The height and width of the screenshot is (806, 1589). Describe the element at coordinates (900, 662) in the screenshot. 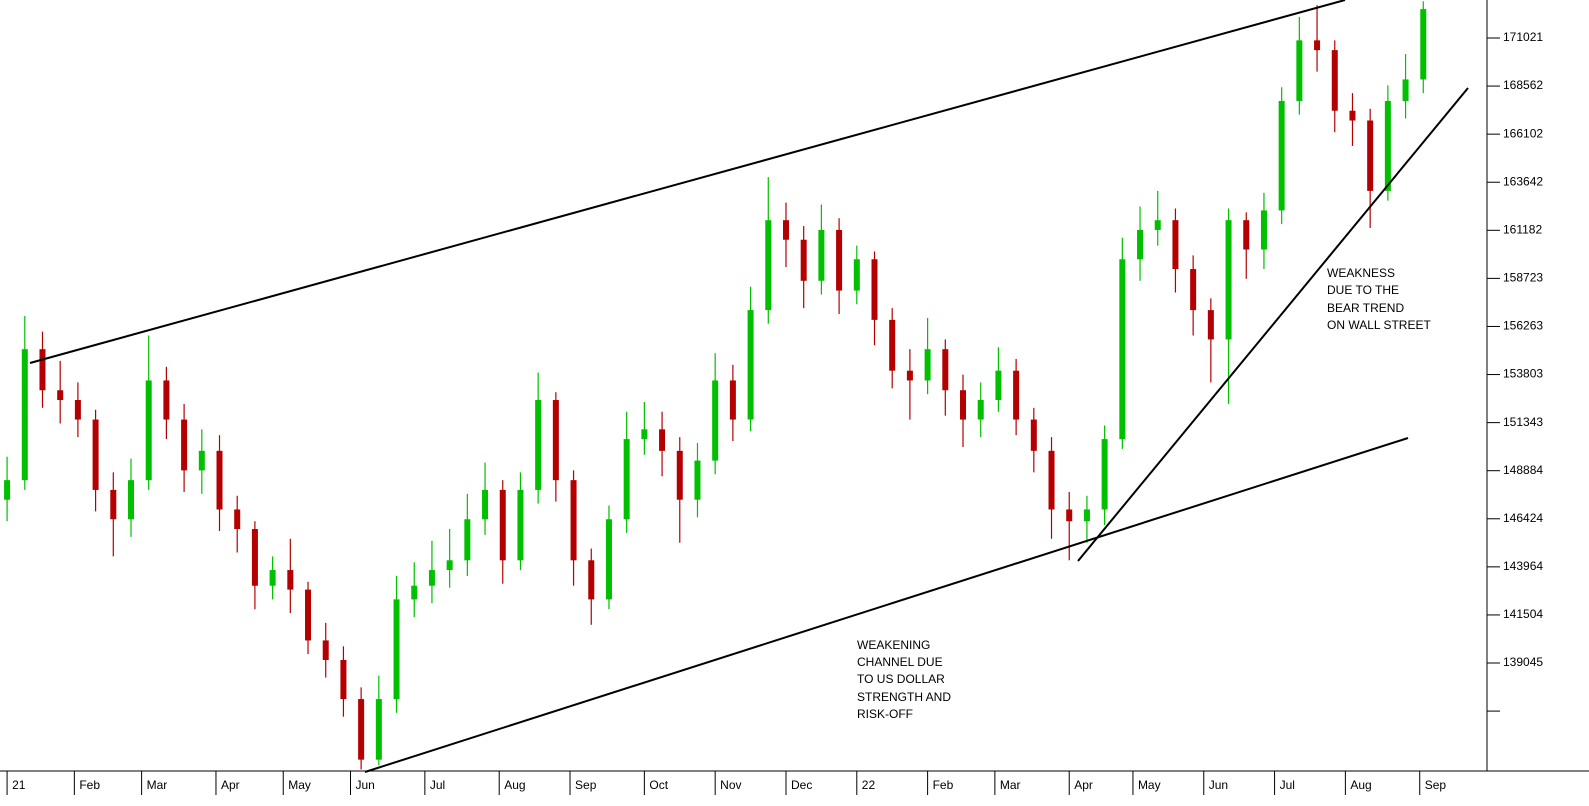

I see `annotation-line: CHANNEL DUE` at that location.